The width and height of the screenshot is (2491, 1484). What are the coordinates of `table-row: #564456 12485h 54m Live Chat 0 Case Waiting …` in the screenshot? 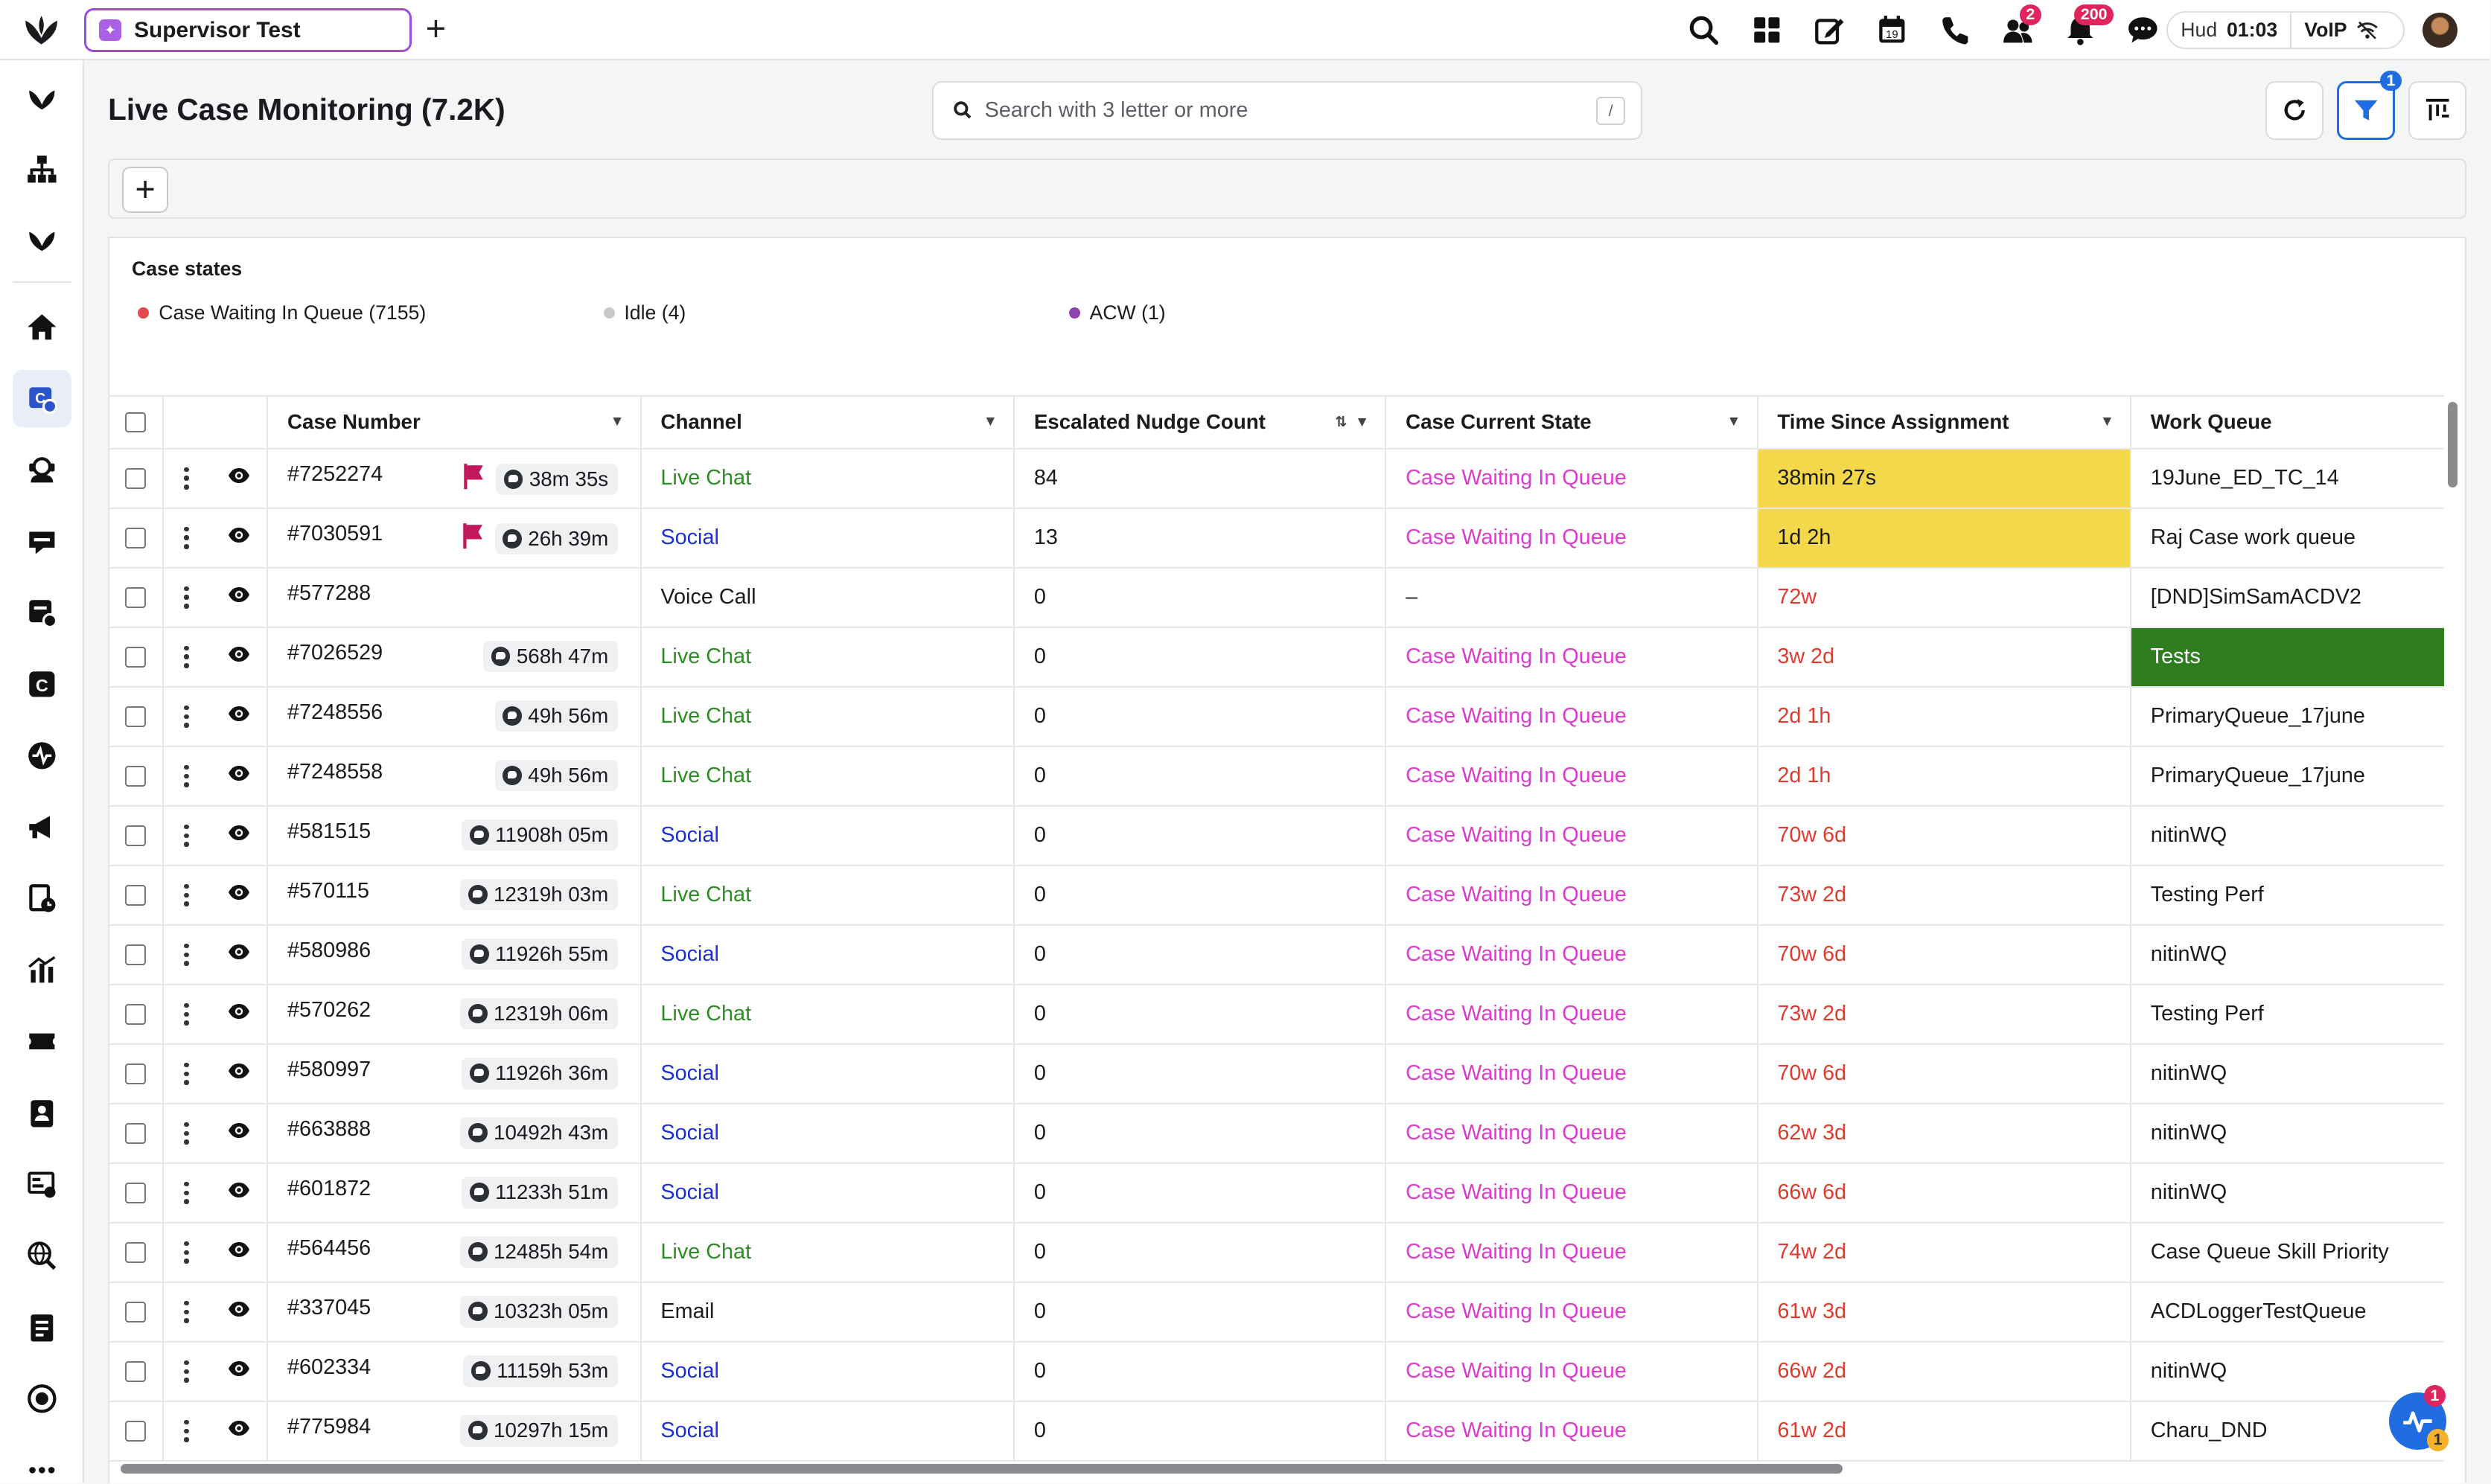 It's located at (1277, 1253).